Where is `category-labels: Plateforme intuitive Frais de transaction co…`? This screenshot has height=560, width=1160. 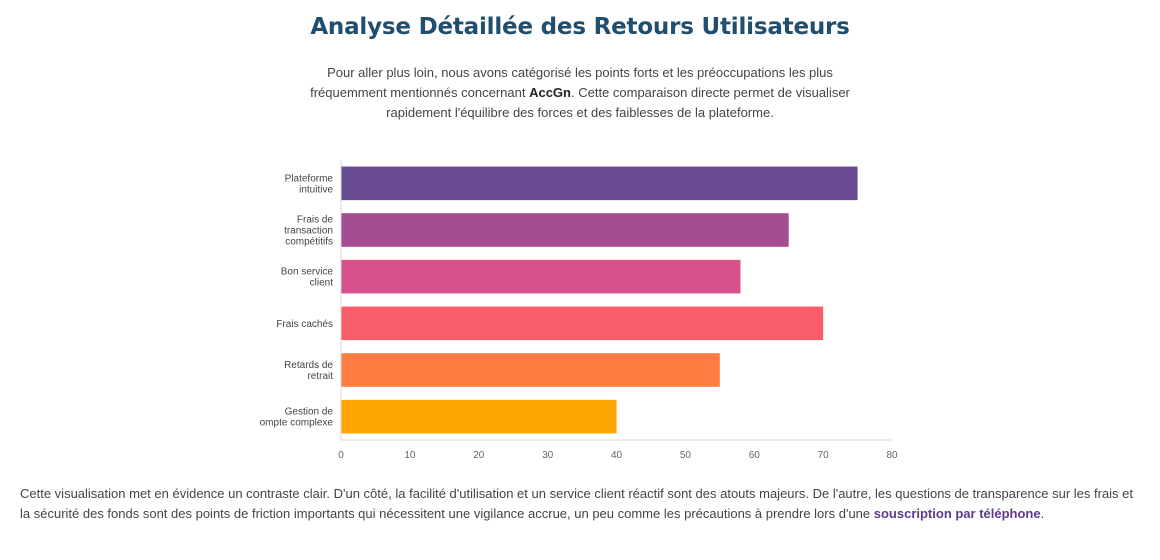 category-labels: Plateforme intuitive Frais de transaction co… is located at coordinates (297, 300).